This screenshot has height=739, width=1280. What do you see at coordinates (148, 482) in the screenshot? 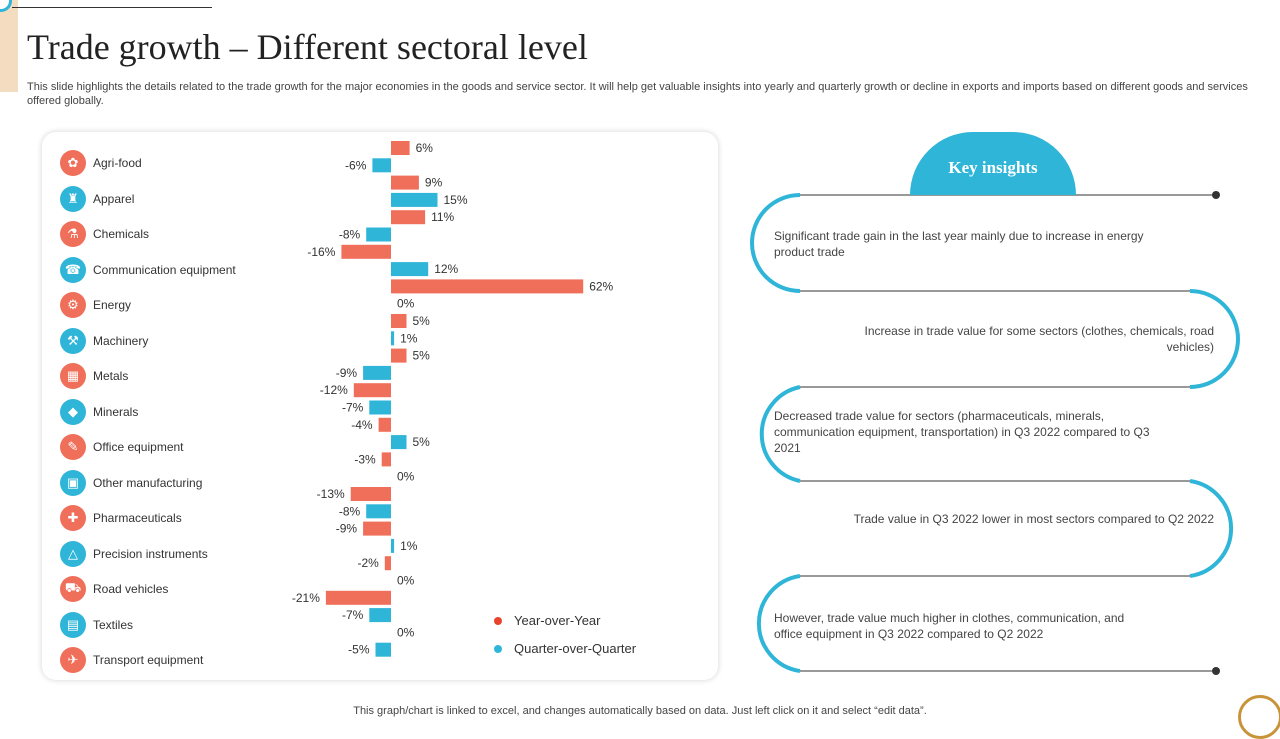
I see `sector-label: Other manufacturing` at bounding box center [148, 482].